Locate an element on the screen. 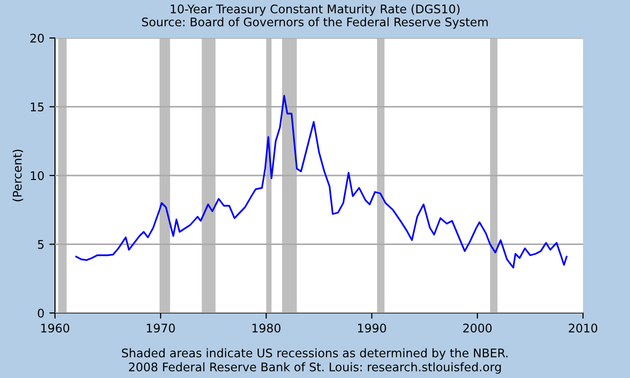 This screenshot has width=630, height=378. x-tick-label: 2010 is located at coordinates (583, 328).